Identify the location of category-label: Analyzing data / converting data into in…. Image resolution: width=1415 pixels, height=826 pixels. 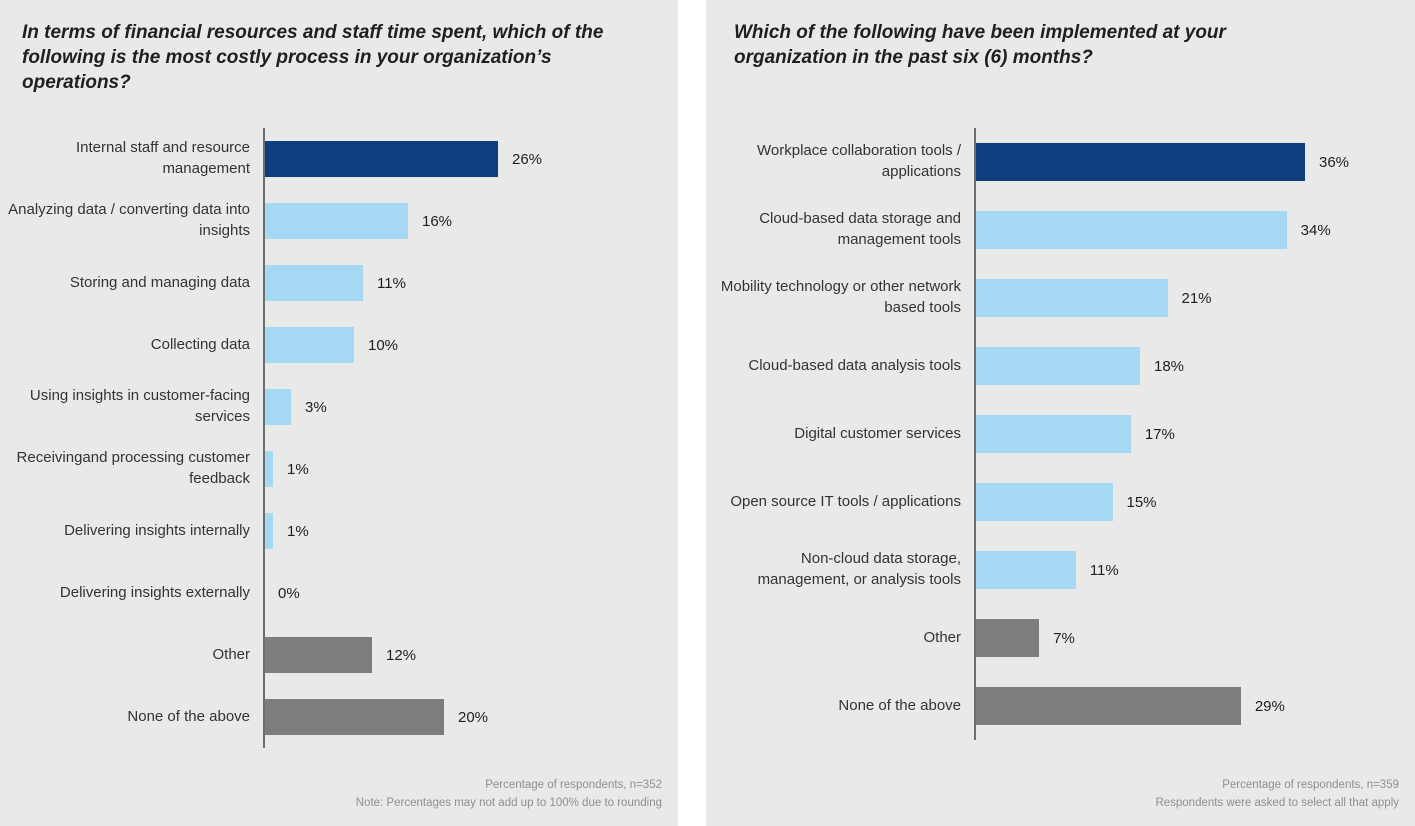
(129, 220).